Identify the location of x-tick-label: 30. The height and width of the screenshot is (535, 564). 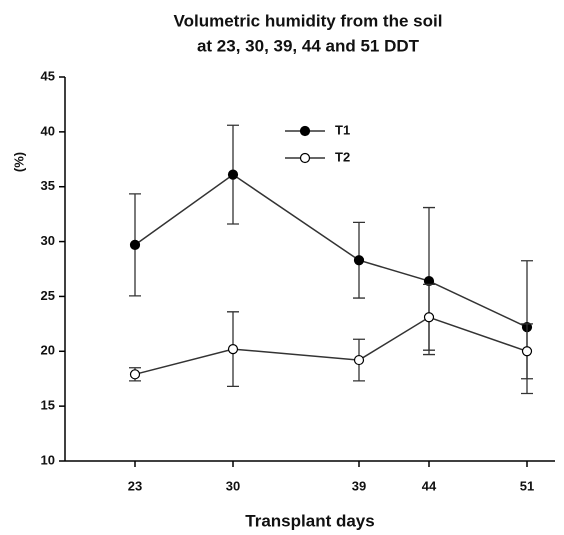
(233, 485).